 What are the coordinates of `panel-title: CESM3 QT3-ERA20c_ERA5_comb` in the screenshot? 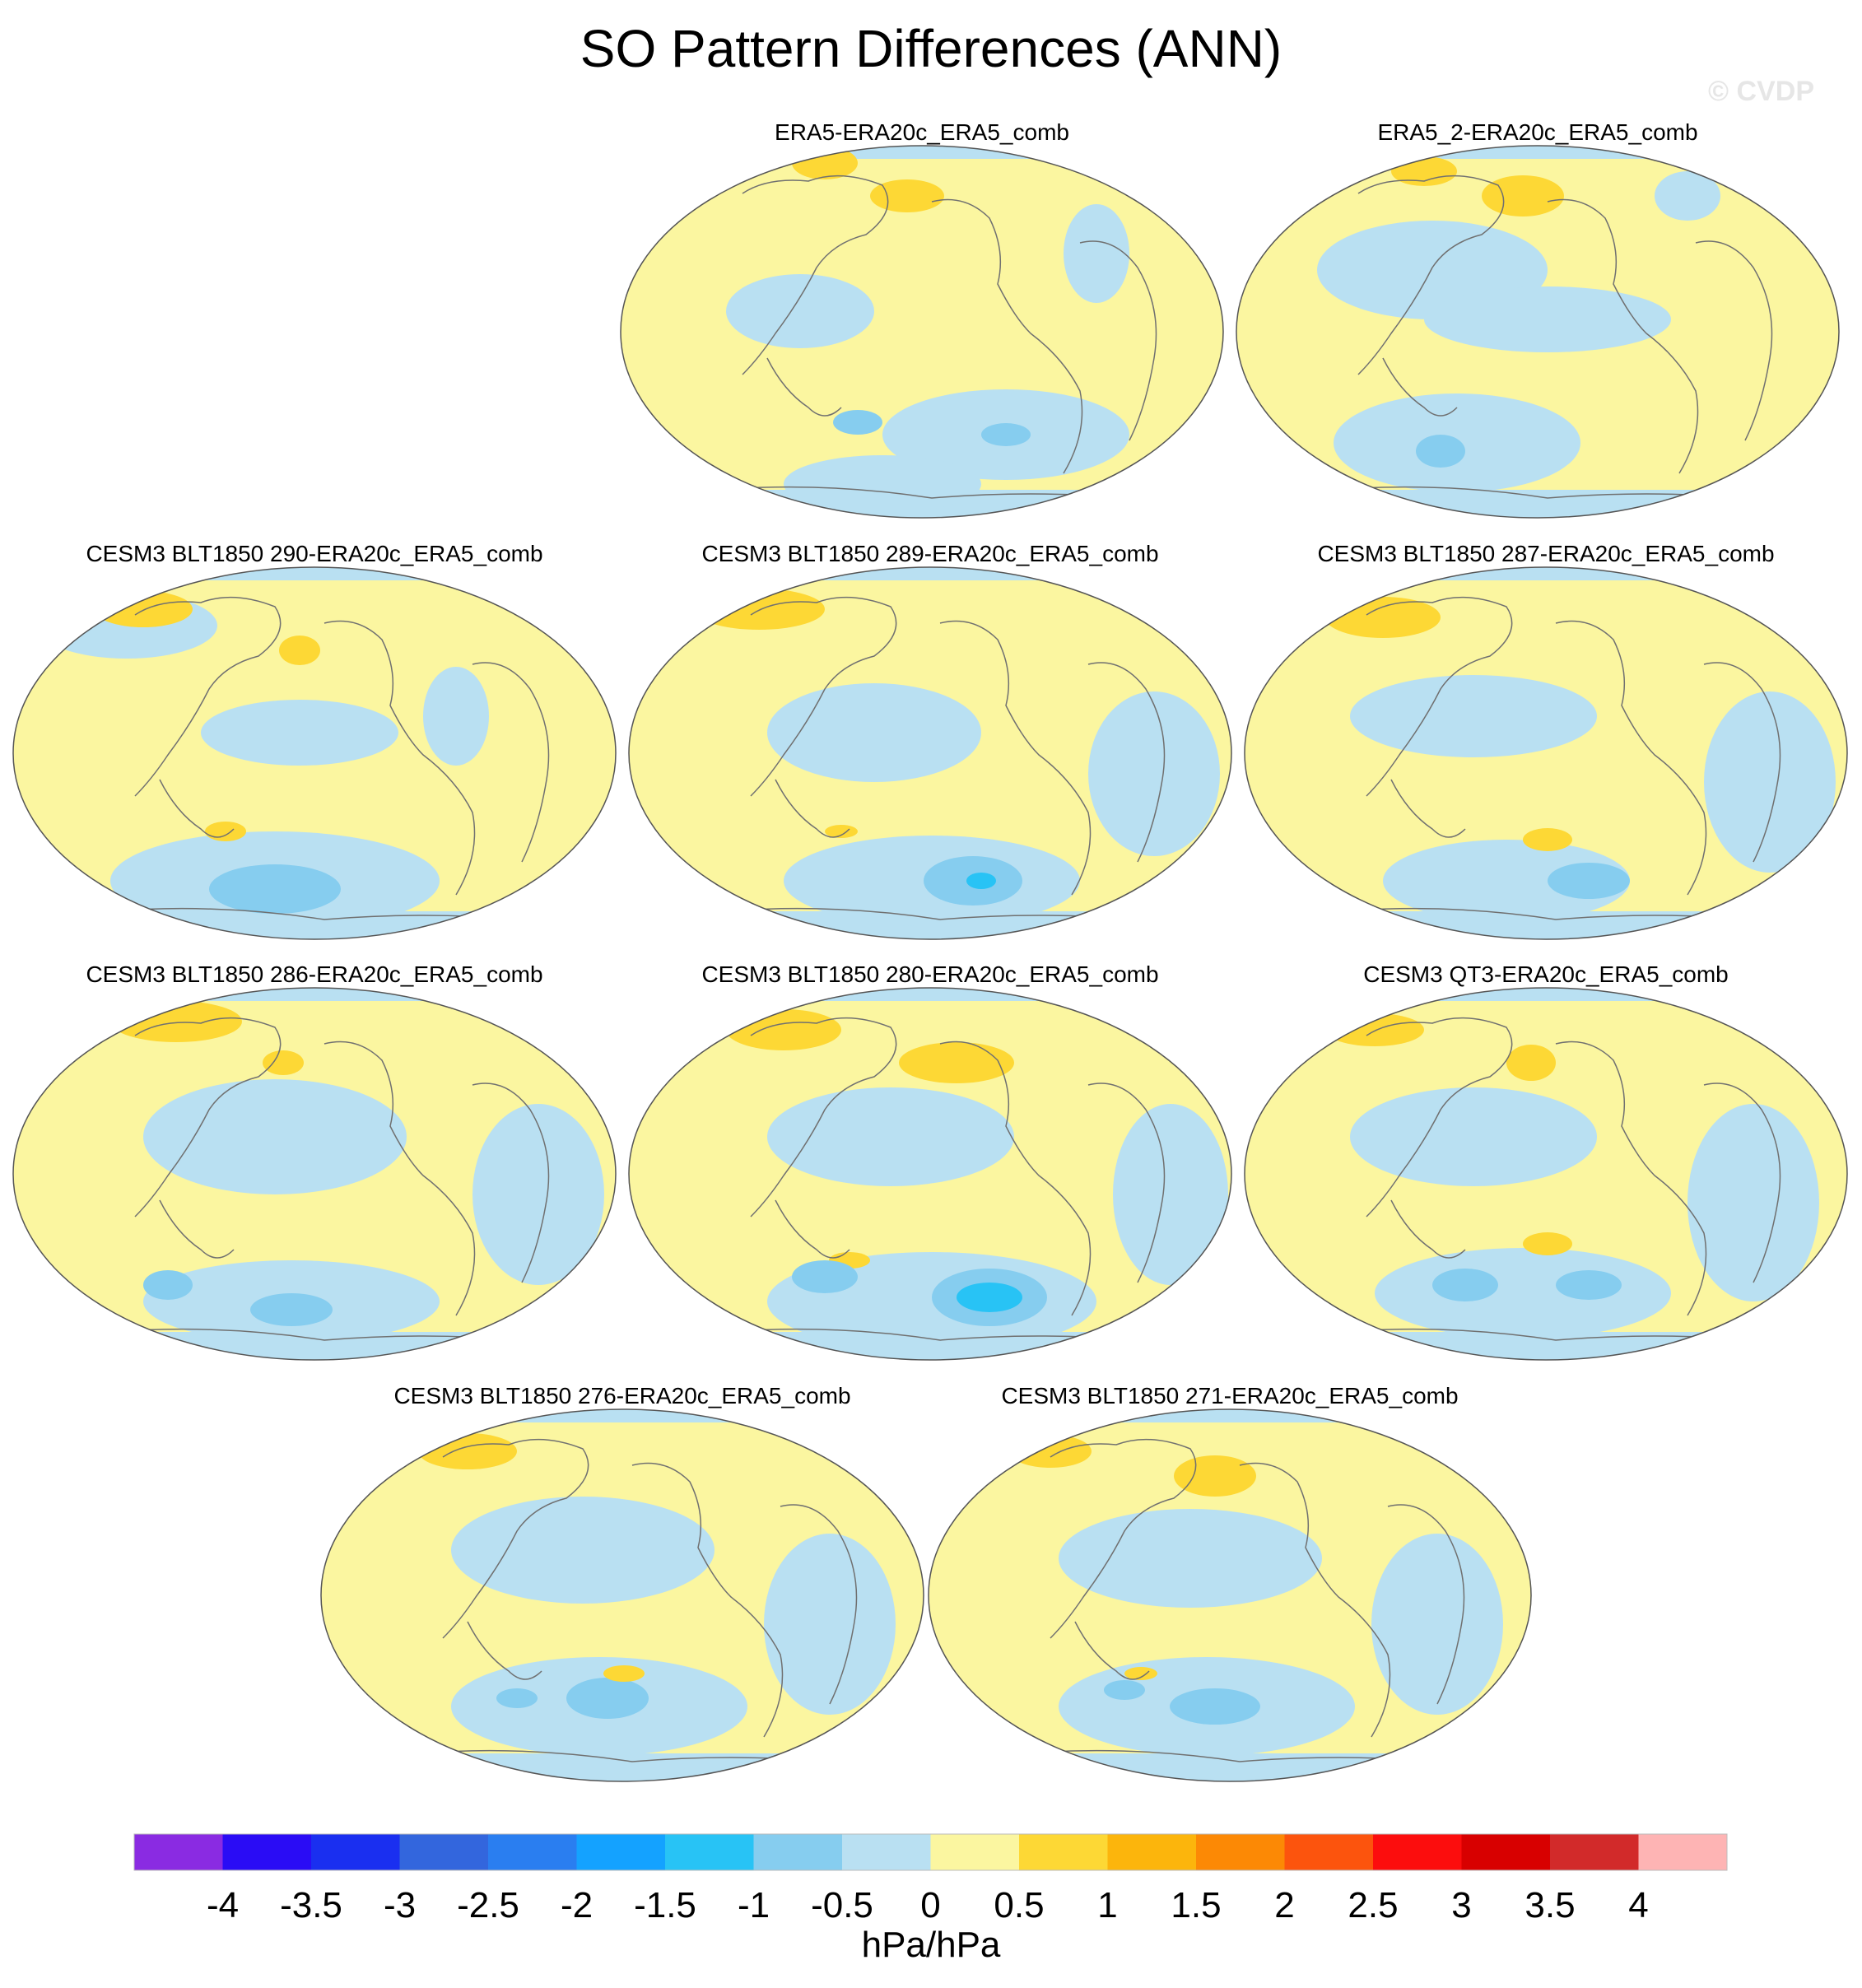 It's located at (1546, 974).